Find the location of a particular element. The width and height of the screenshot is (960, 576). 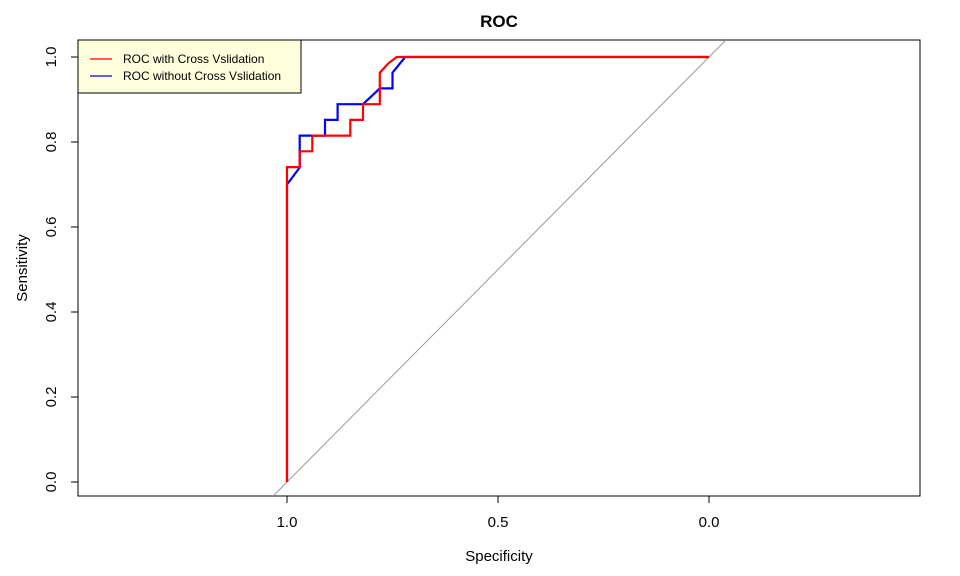

x-axis-label: Specificity is located at coordinates (499, 556).